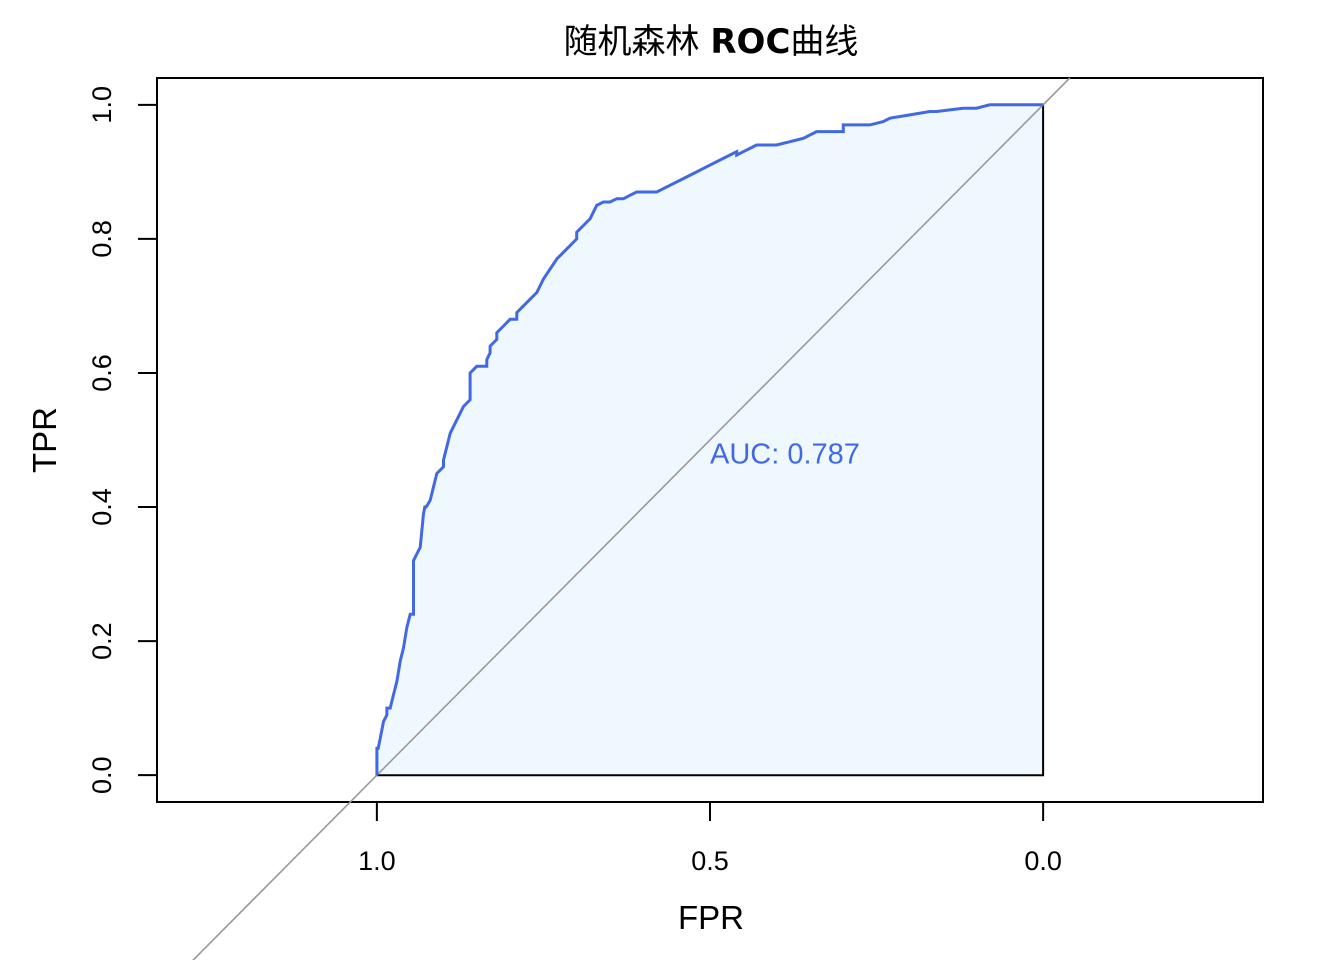  What do you see at coordinates (44, 440) in the screenshot?
I see `y-axis-label: TPR` at bounding box center [44, 440].